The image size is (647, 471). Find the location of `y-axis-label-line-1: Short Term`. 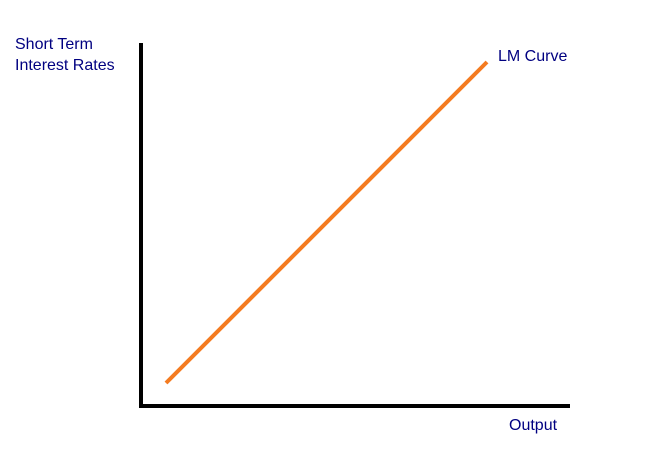

y-axis-label-line-1: Short Term is located at coordinates (54, 44).